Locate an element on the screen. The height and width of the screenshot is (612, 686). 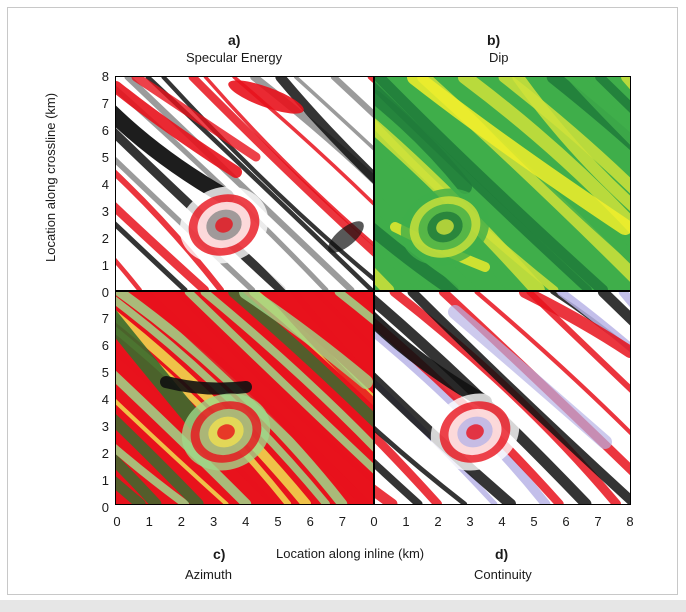
panel-d-letter: d) is located at coordinates (502, 554).